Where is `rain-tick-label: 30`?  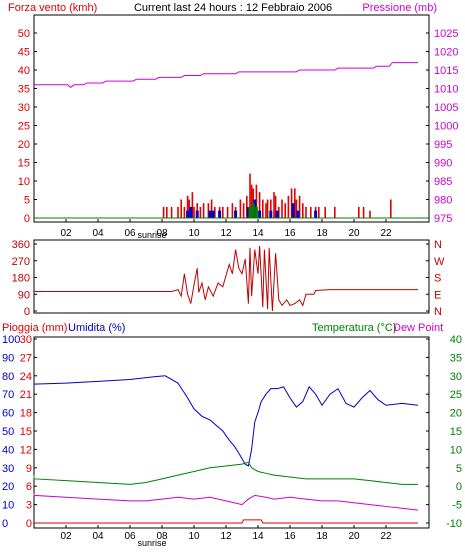 rain-tick-label: 30 is located at coordinates (26, 340).